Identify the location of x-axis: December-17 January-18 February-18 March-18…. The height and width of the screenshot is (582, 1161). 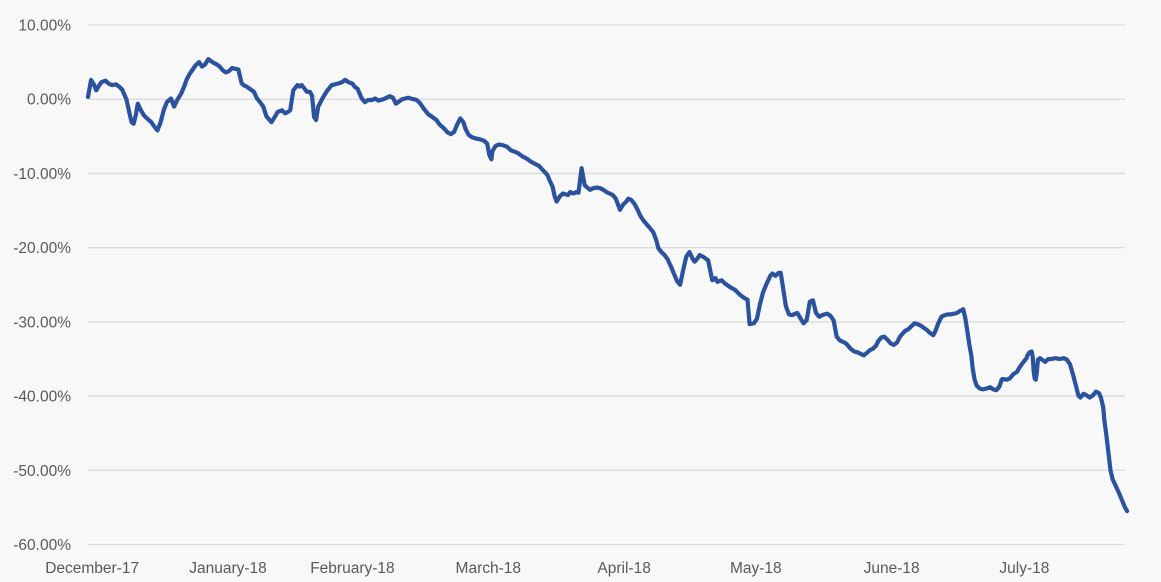
(547, 568).